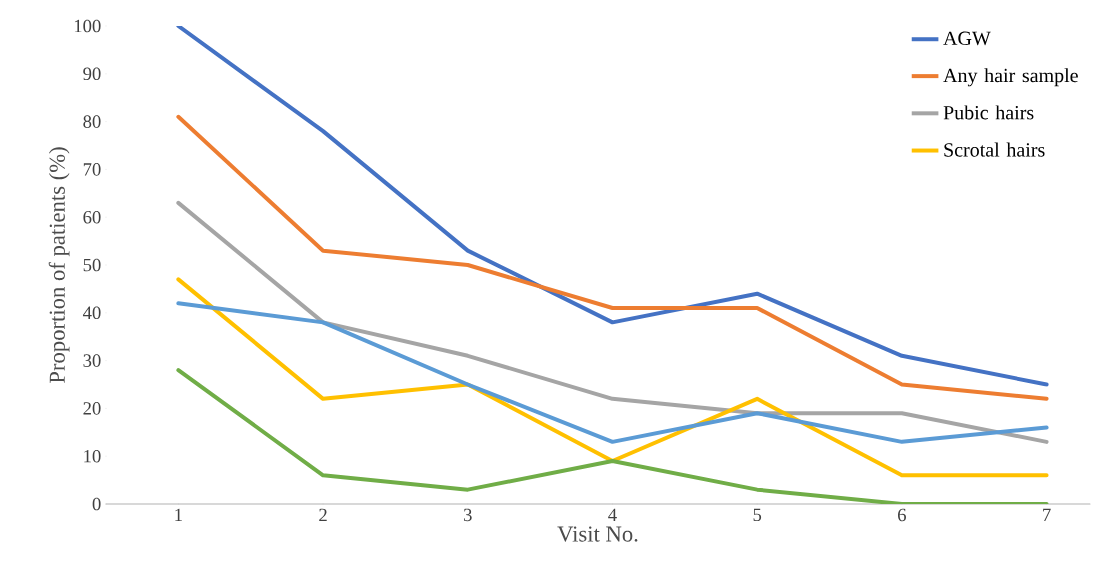  I want to click on legend-label: Scrotal hairs, so click(994, 149).